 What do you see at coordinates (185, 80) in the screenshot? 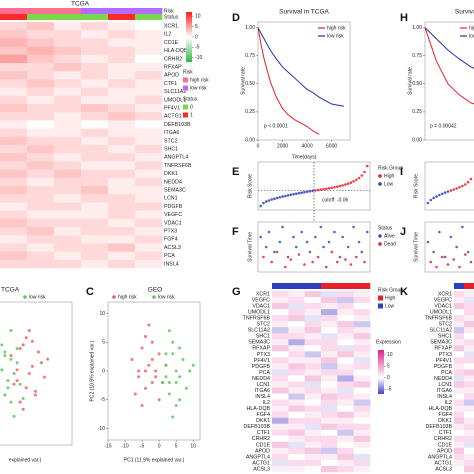
I see `legend-swatch` at bounding box center [185, 80].